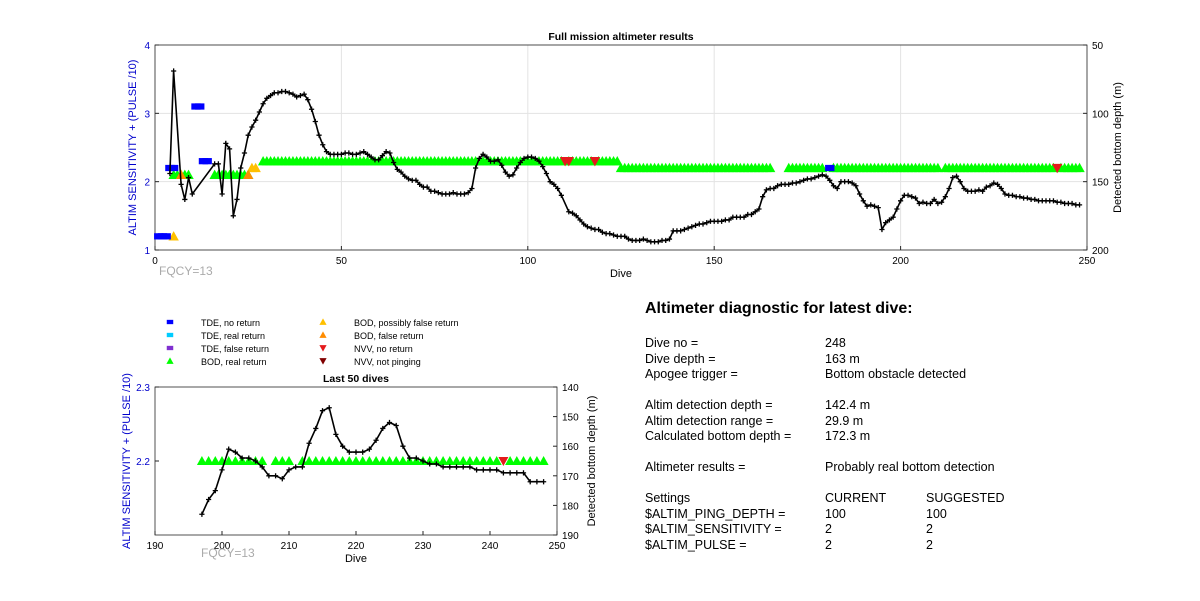  I want to click on diagnostic-title: Altimeter diagnostic for latest dive:, so click(779, 308).